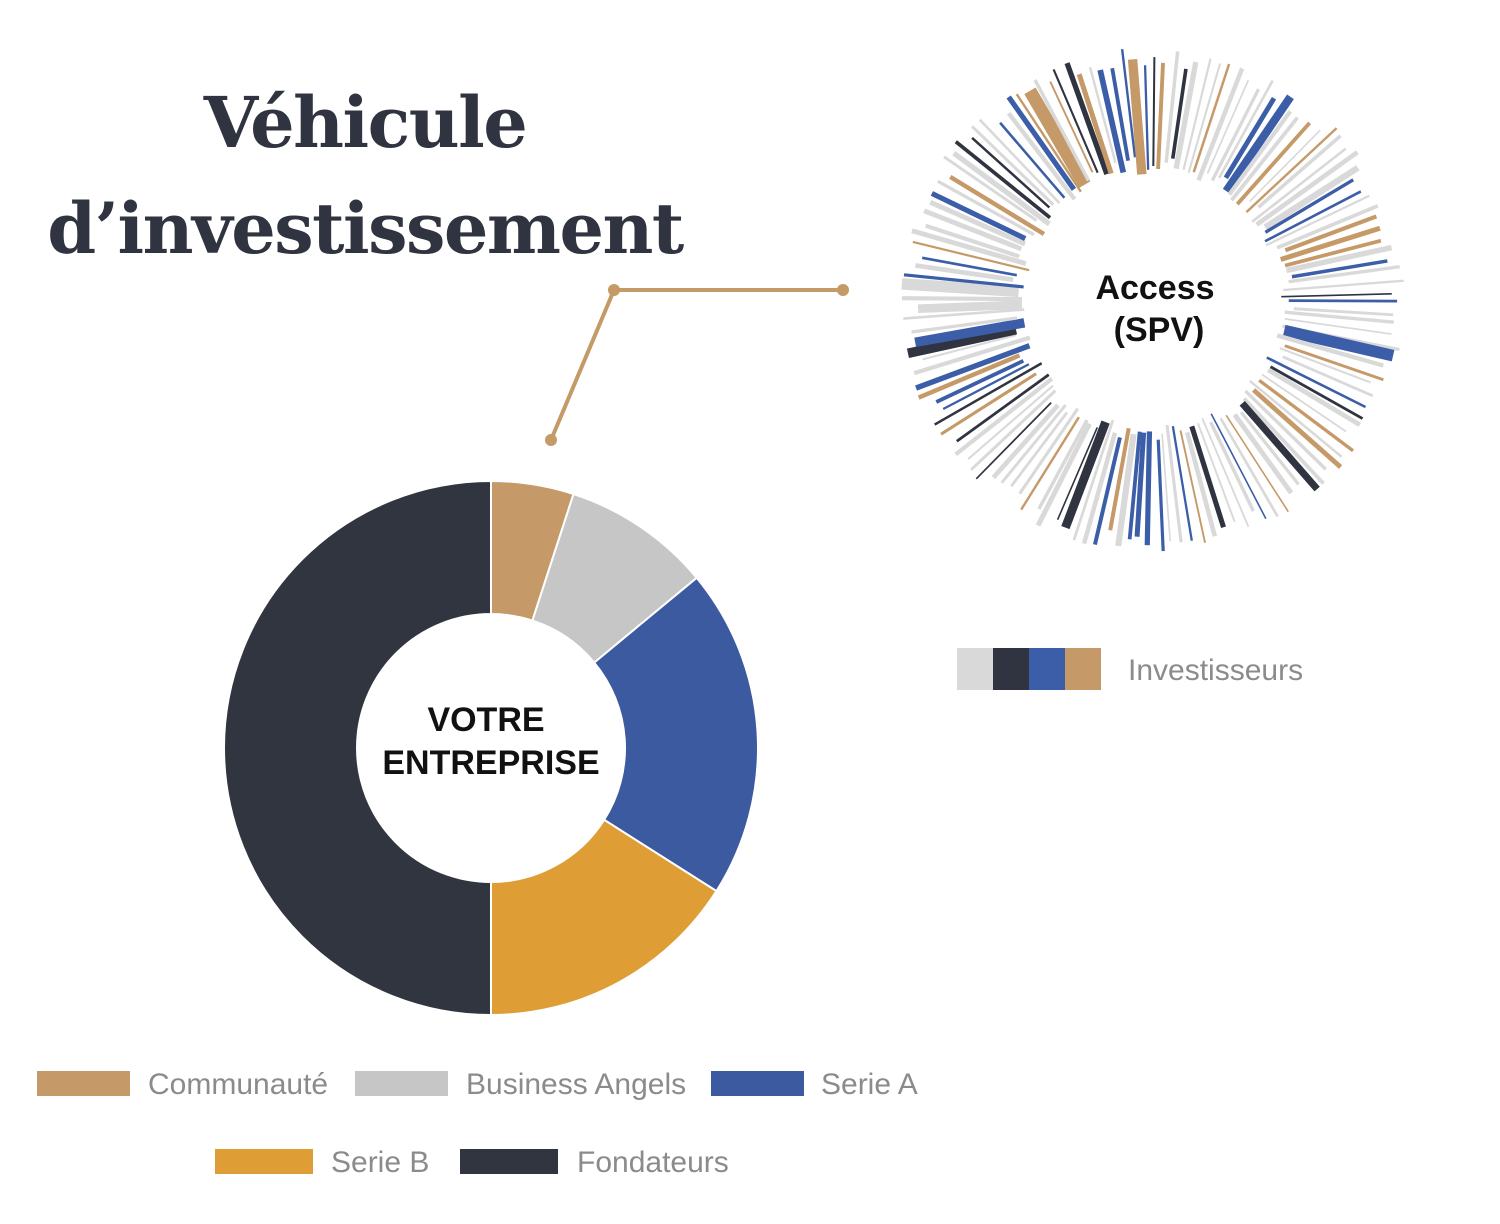  I want to click on investors-swatch-light, so click(975, 669).